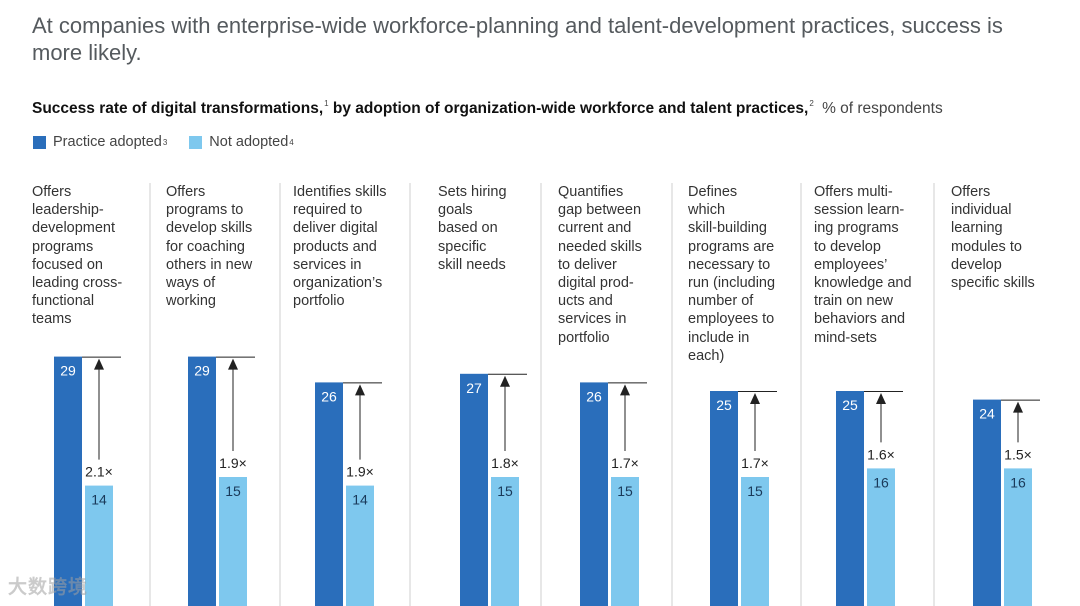 This screenshot has height=606, width=1080. I want to click on category-label-line: digital prod-, so click(596, 283).